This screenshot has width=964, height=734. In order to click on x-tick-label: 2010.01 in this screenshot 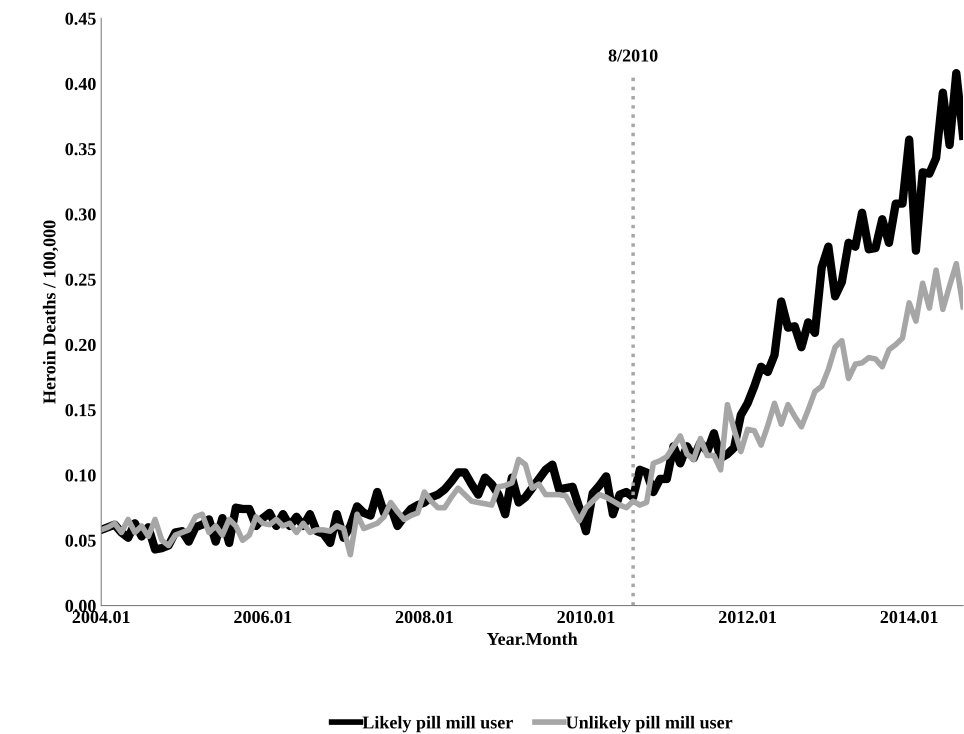, I will do `click(585, 617)`.